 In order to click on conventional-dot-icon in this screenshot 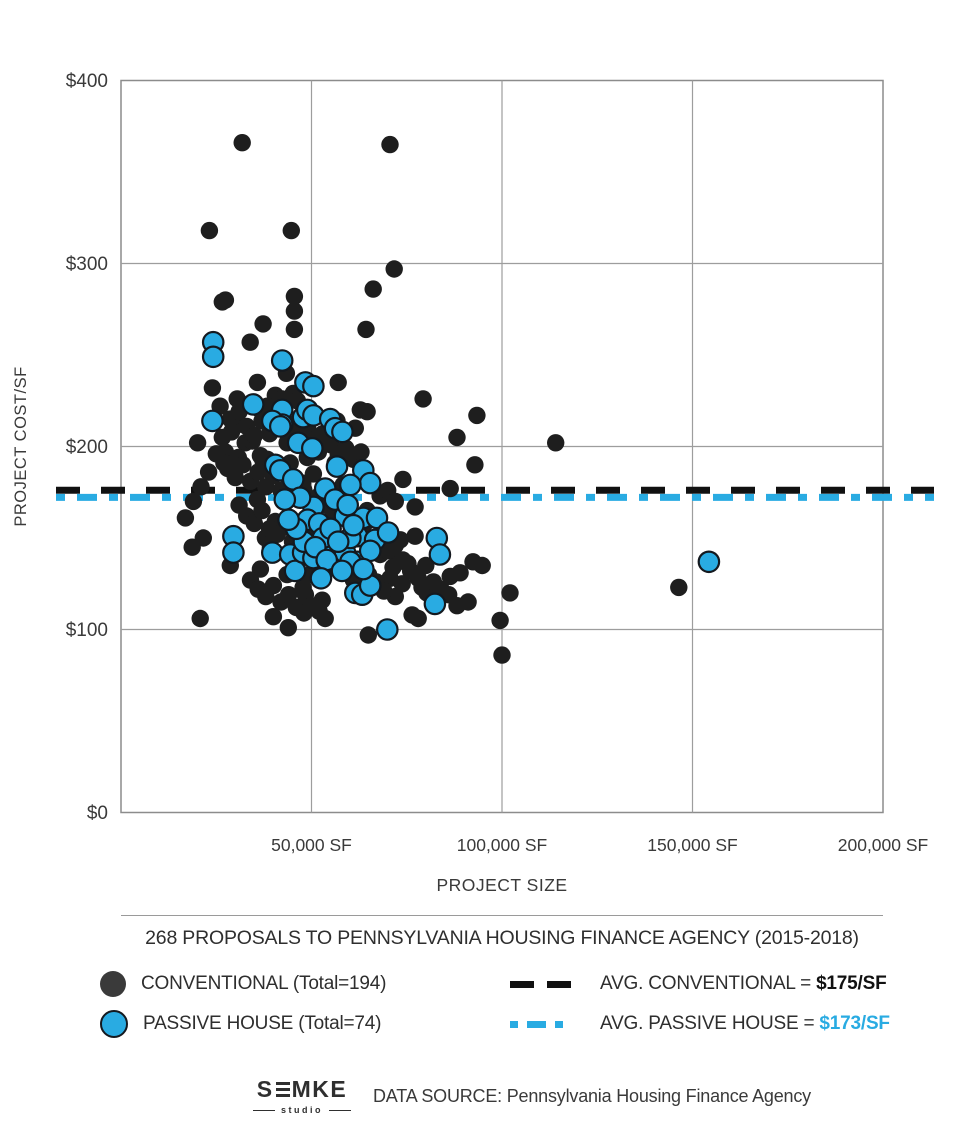, I will do `click(113, 984)`.